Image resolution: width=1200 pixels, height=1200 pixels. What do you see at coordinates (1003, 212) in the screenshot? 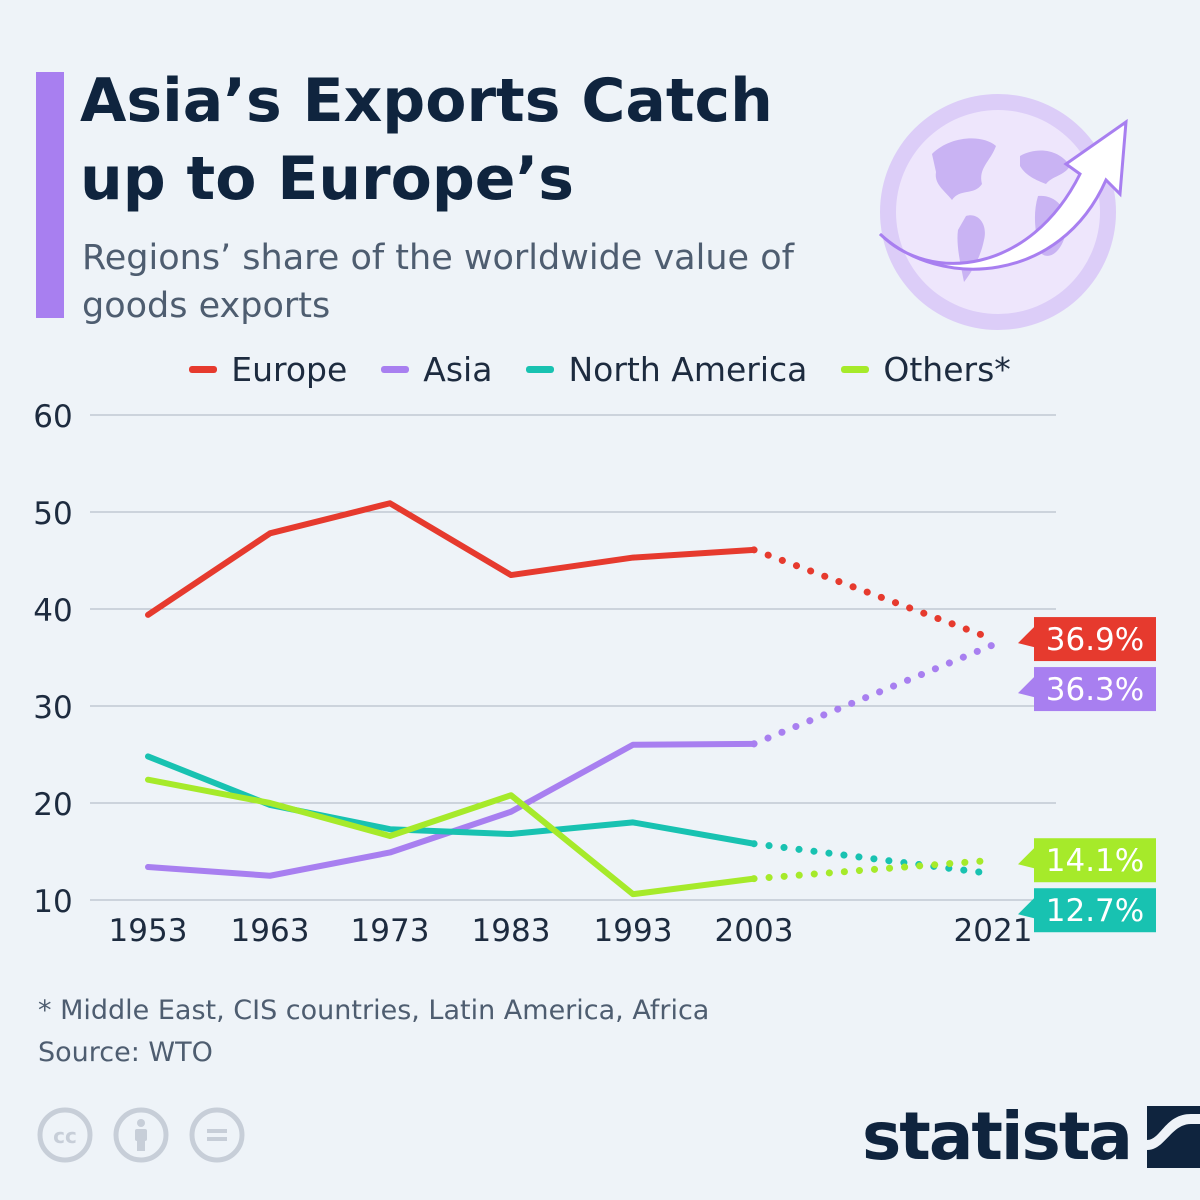
I see `globe-arrow-icon` at bounding box center [1003, 212].